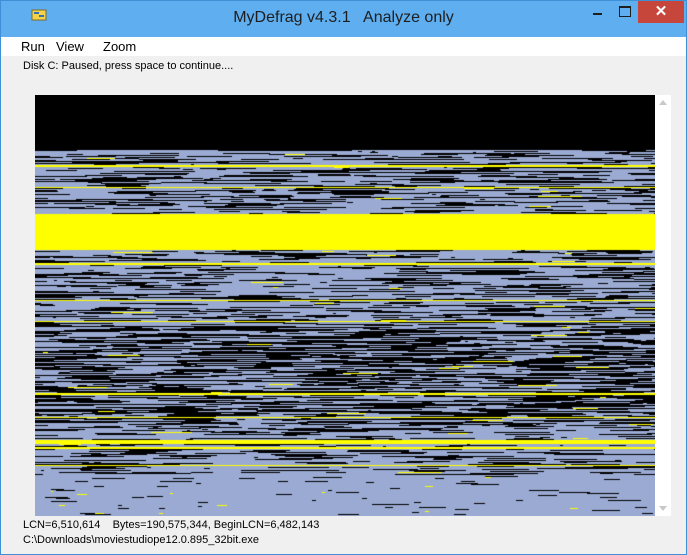  What do you see at coordinates (70, 46) in the screenshot?
I see `menu-view: View` at bounding box center [70, 46].